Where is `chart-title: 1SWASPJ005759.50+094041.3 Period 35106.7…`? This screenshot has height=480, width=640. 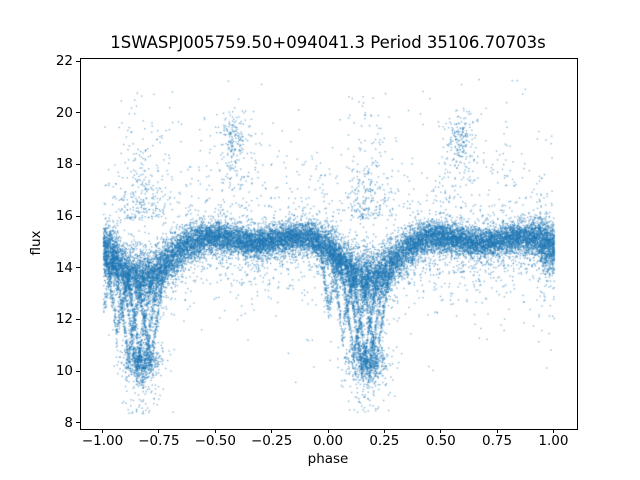
chart-title: 1SWASPJ005759.50+094041.3 Period 35106.7… is located at coordinates (328, 42).